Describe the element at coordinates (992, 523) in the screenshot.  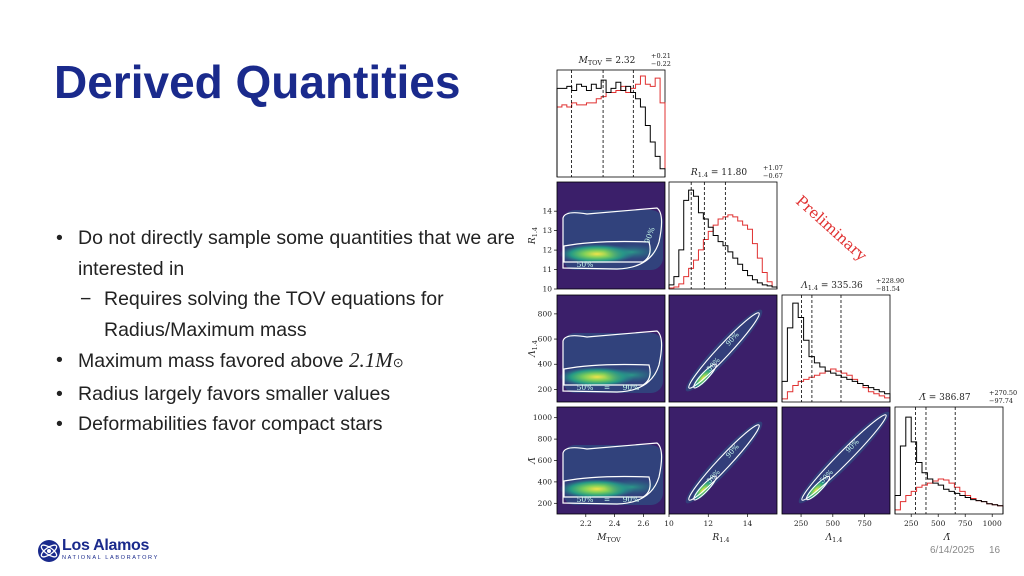
I see `x-tick-label: 1000` at that location.